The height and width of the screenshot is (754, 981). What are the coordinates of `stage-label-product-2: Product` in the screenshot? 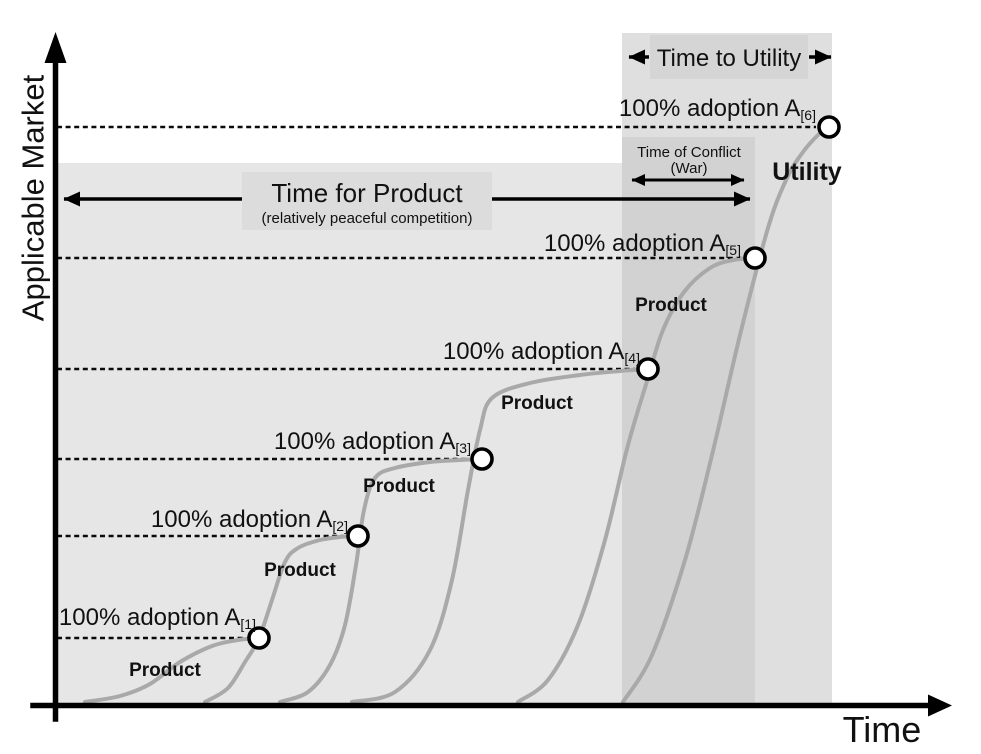 It's located at (300, 570).